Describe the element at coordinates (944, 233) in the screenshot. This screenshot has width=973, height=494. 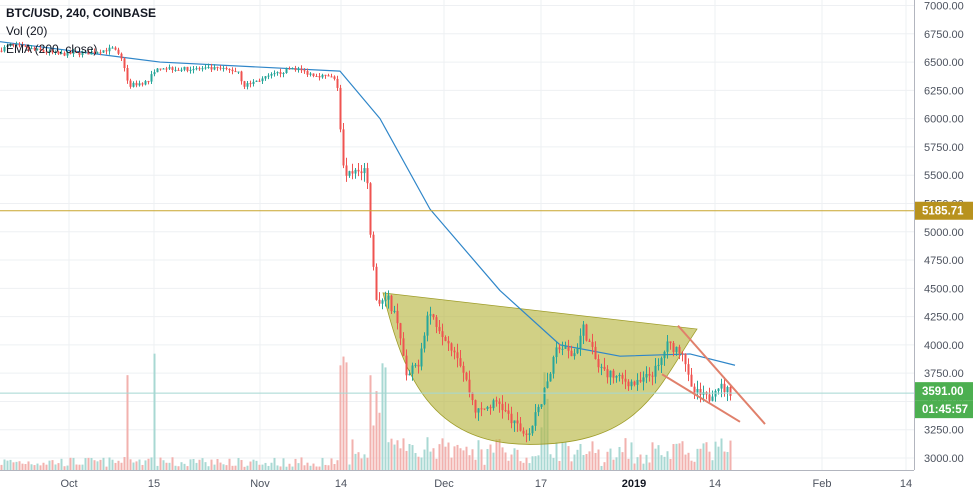
I see `y-tick-label: 5000.00` at that location.